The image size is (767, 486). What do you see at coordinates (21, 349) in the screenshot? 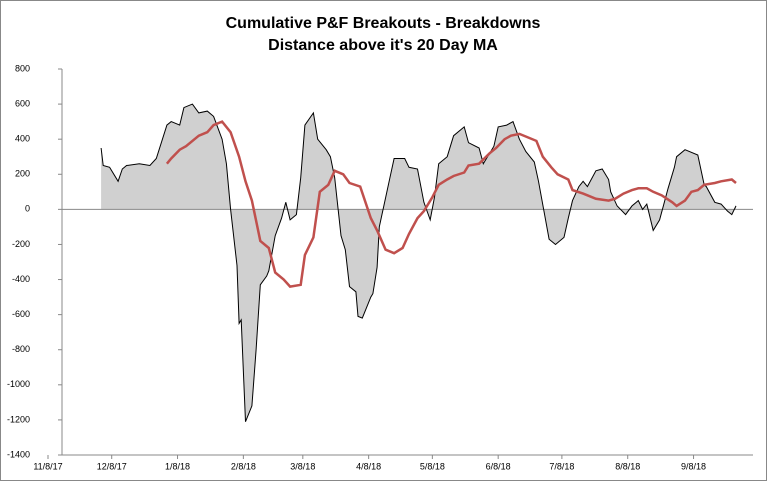
I see `y-tick-label: -800` at bounding box center [21, 349].